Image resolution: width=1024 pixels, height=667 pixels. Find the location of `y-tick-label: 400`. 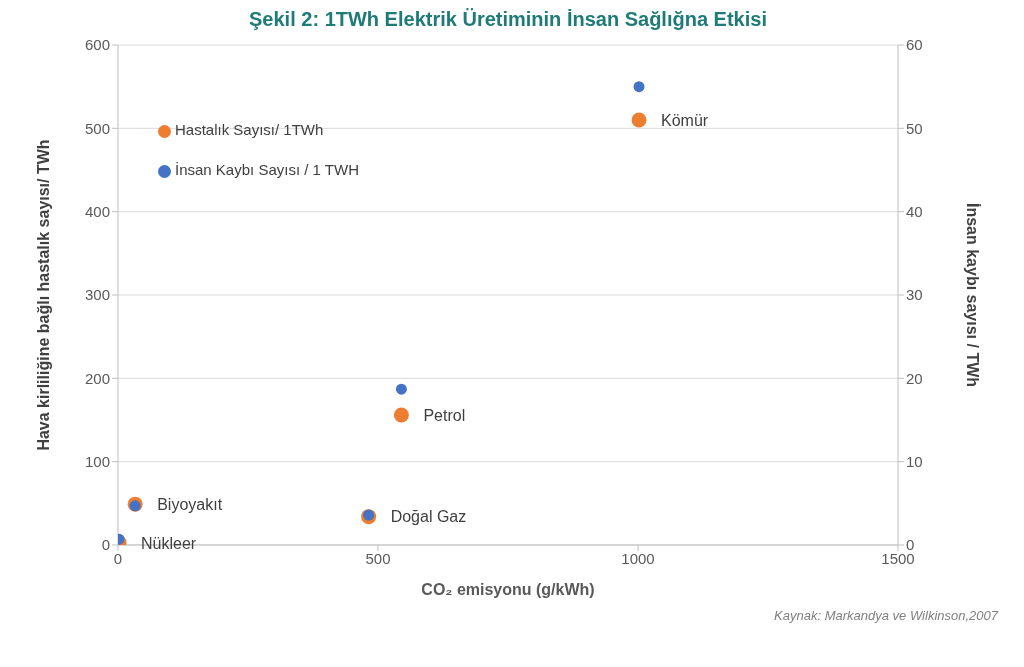

y-tick-label: 400 is located at coordinates (97, 211).